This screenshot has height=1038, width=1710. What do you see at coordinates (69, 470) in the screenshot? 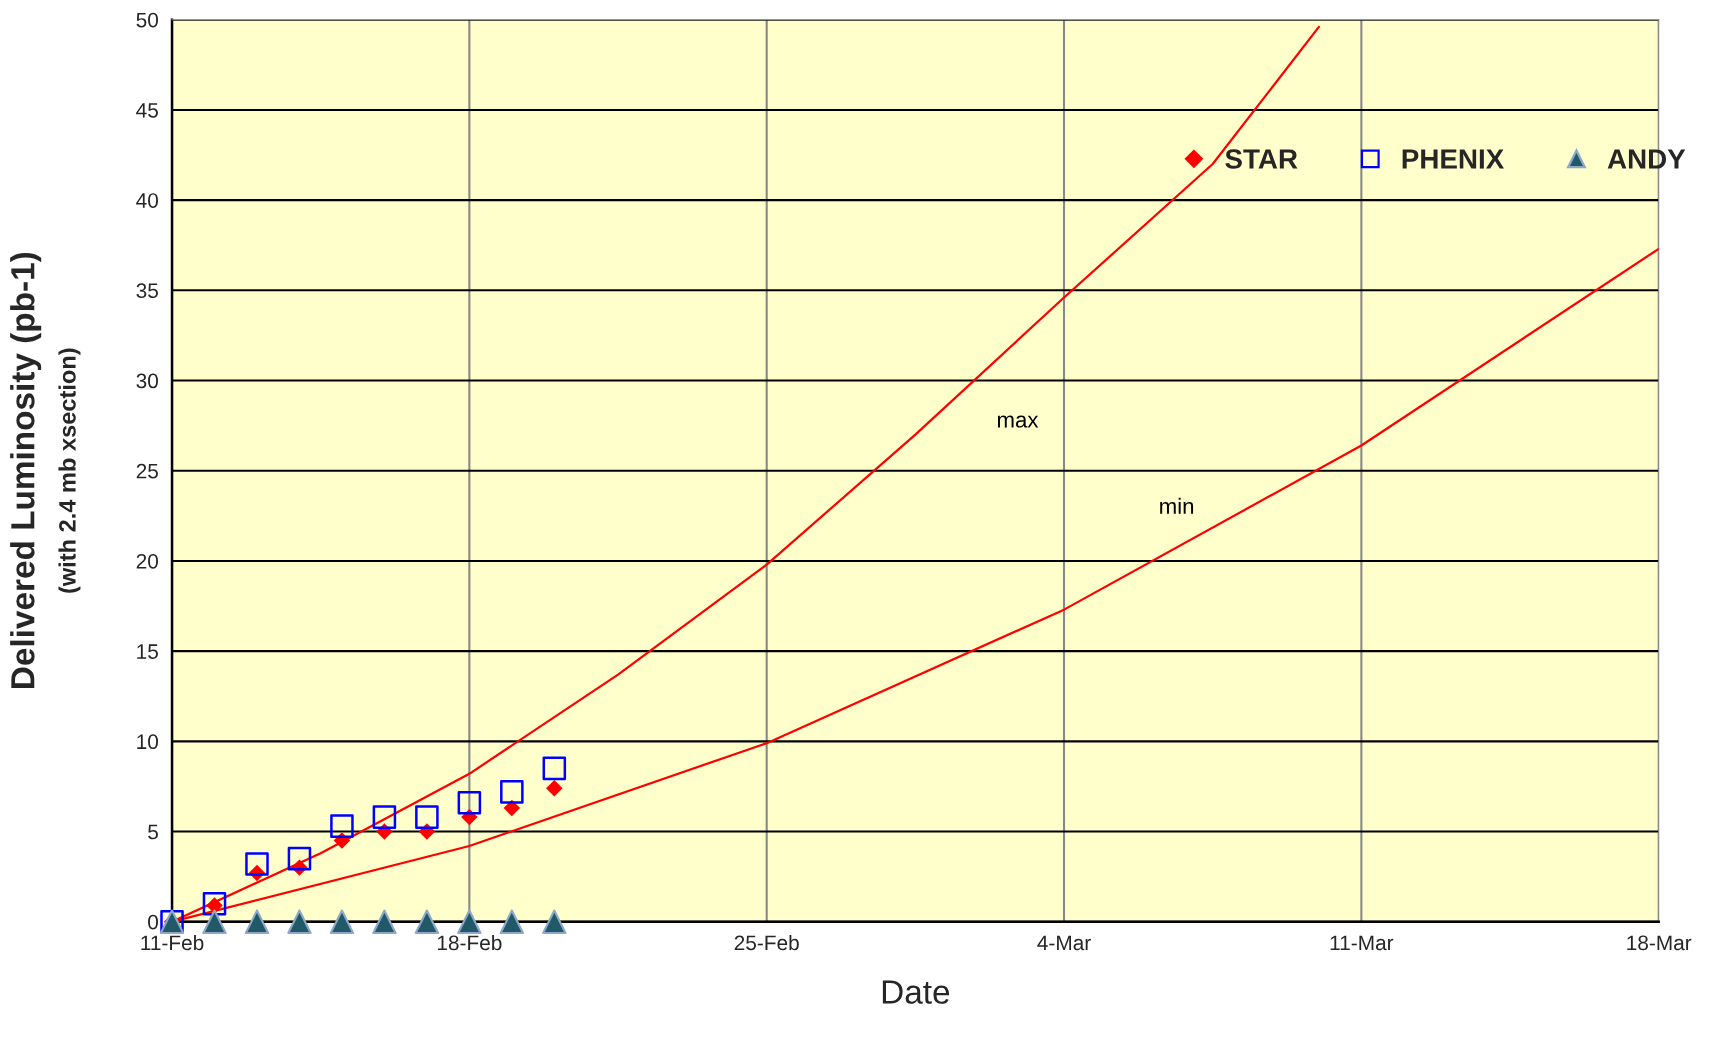
I see `text: (with 2.4 mb xsection)` at bounding box center [69, 470].